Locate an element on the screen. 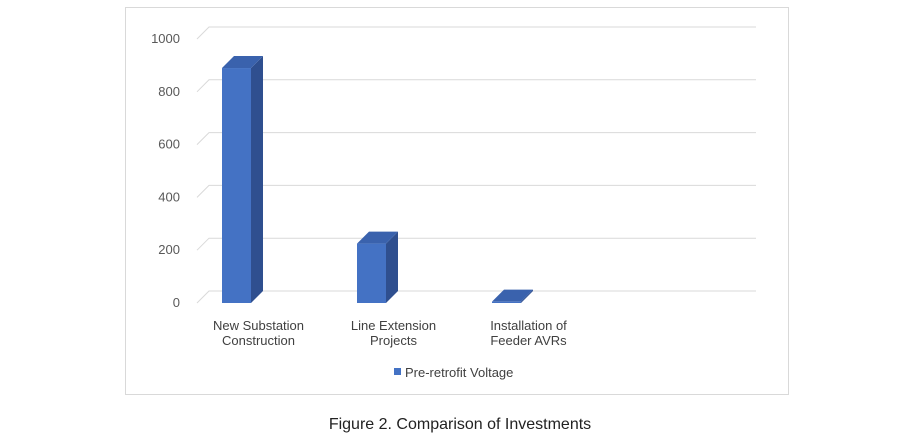  y-tick-label-0: 0 is located at coordinates (176, 302).